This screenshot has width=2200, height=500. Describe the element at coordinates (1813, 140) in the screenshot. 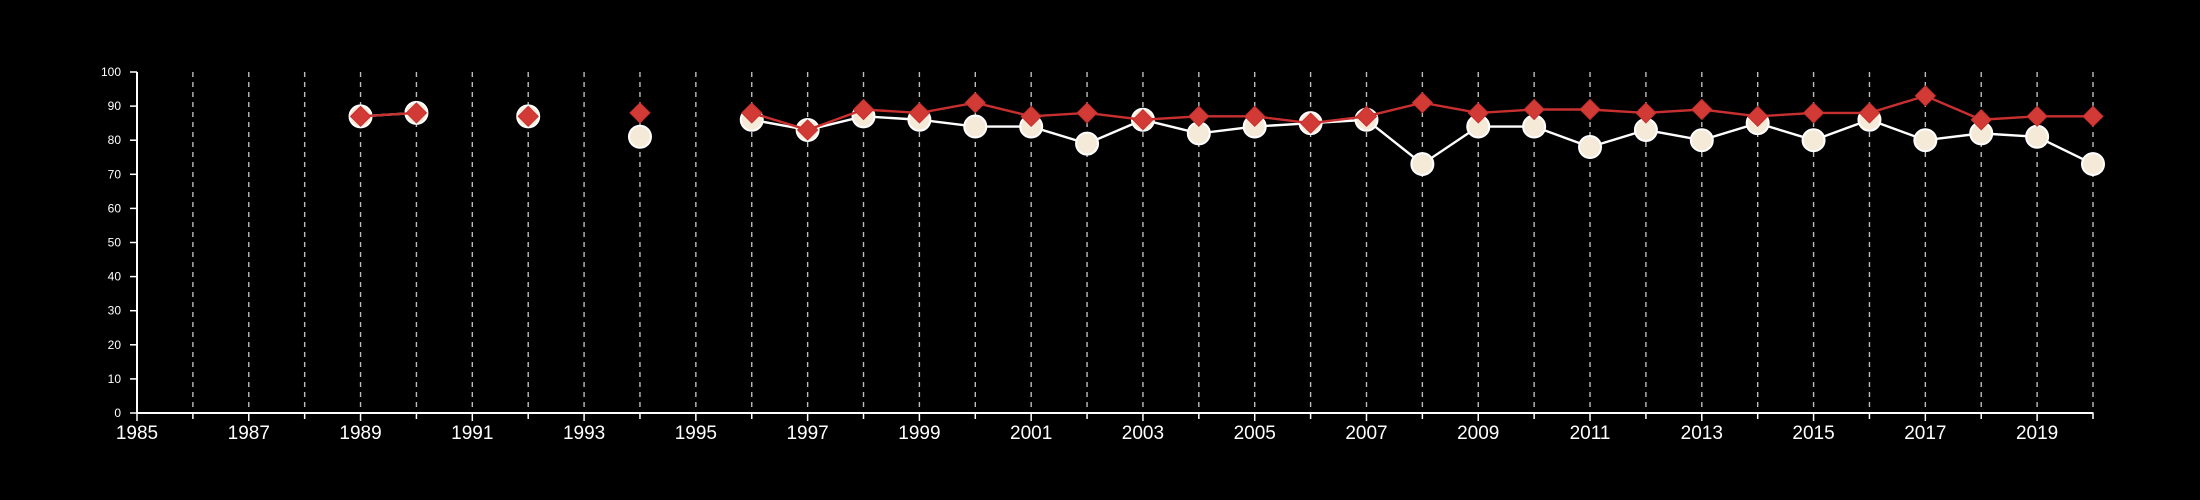

I see `series-0-point-2015` at that location.